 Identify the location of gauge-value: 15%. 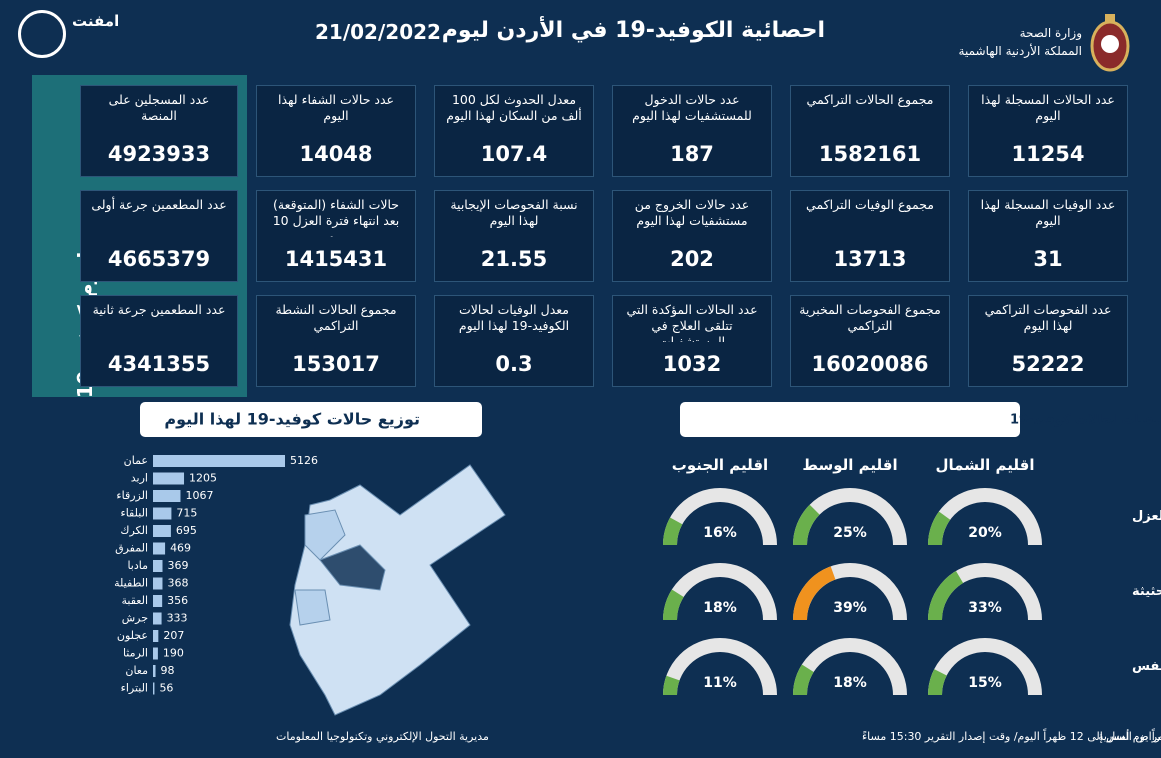
(985, 683).